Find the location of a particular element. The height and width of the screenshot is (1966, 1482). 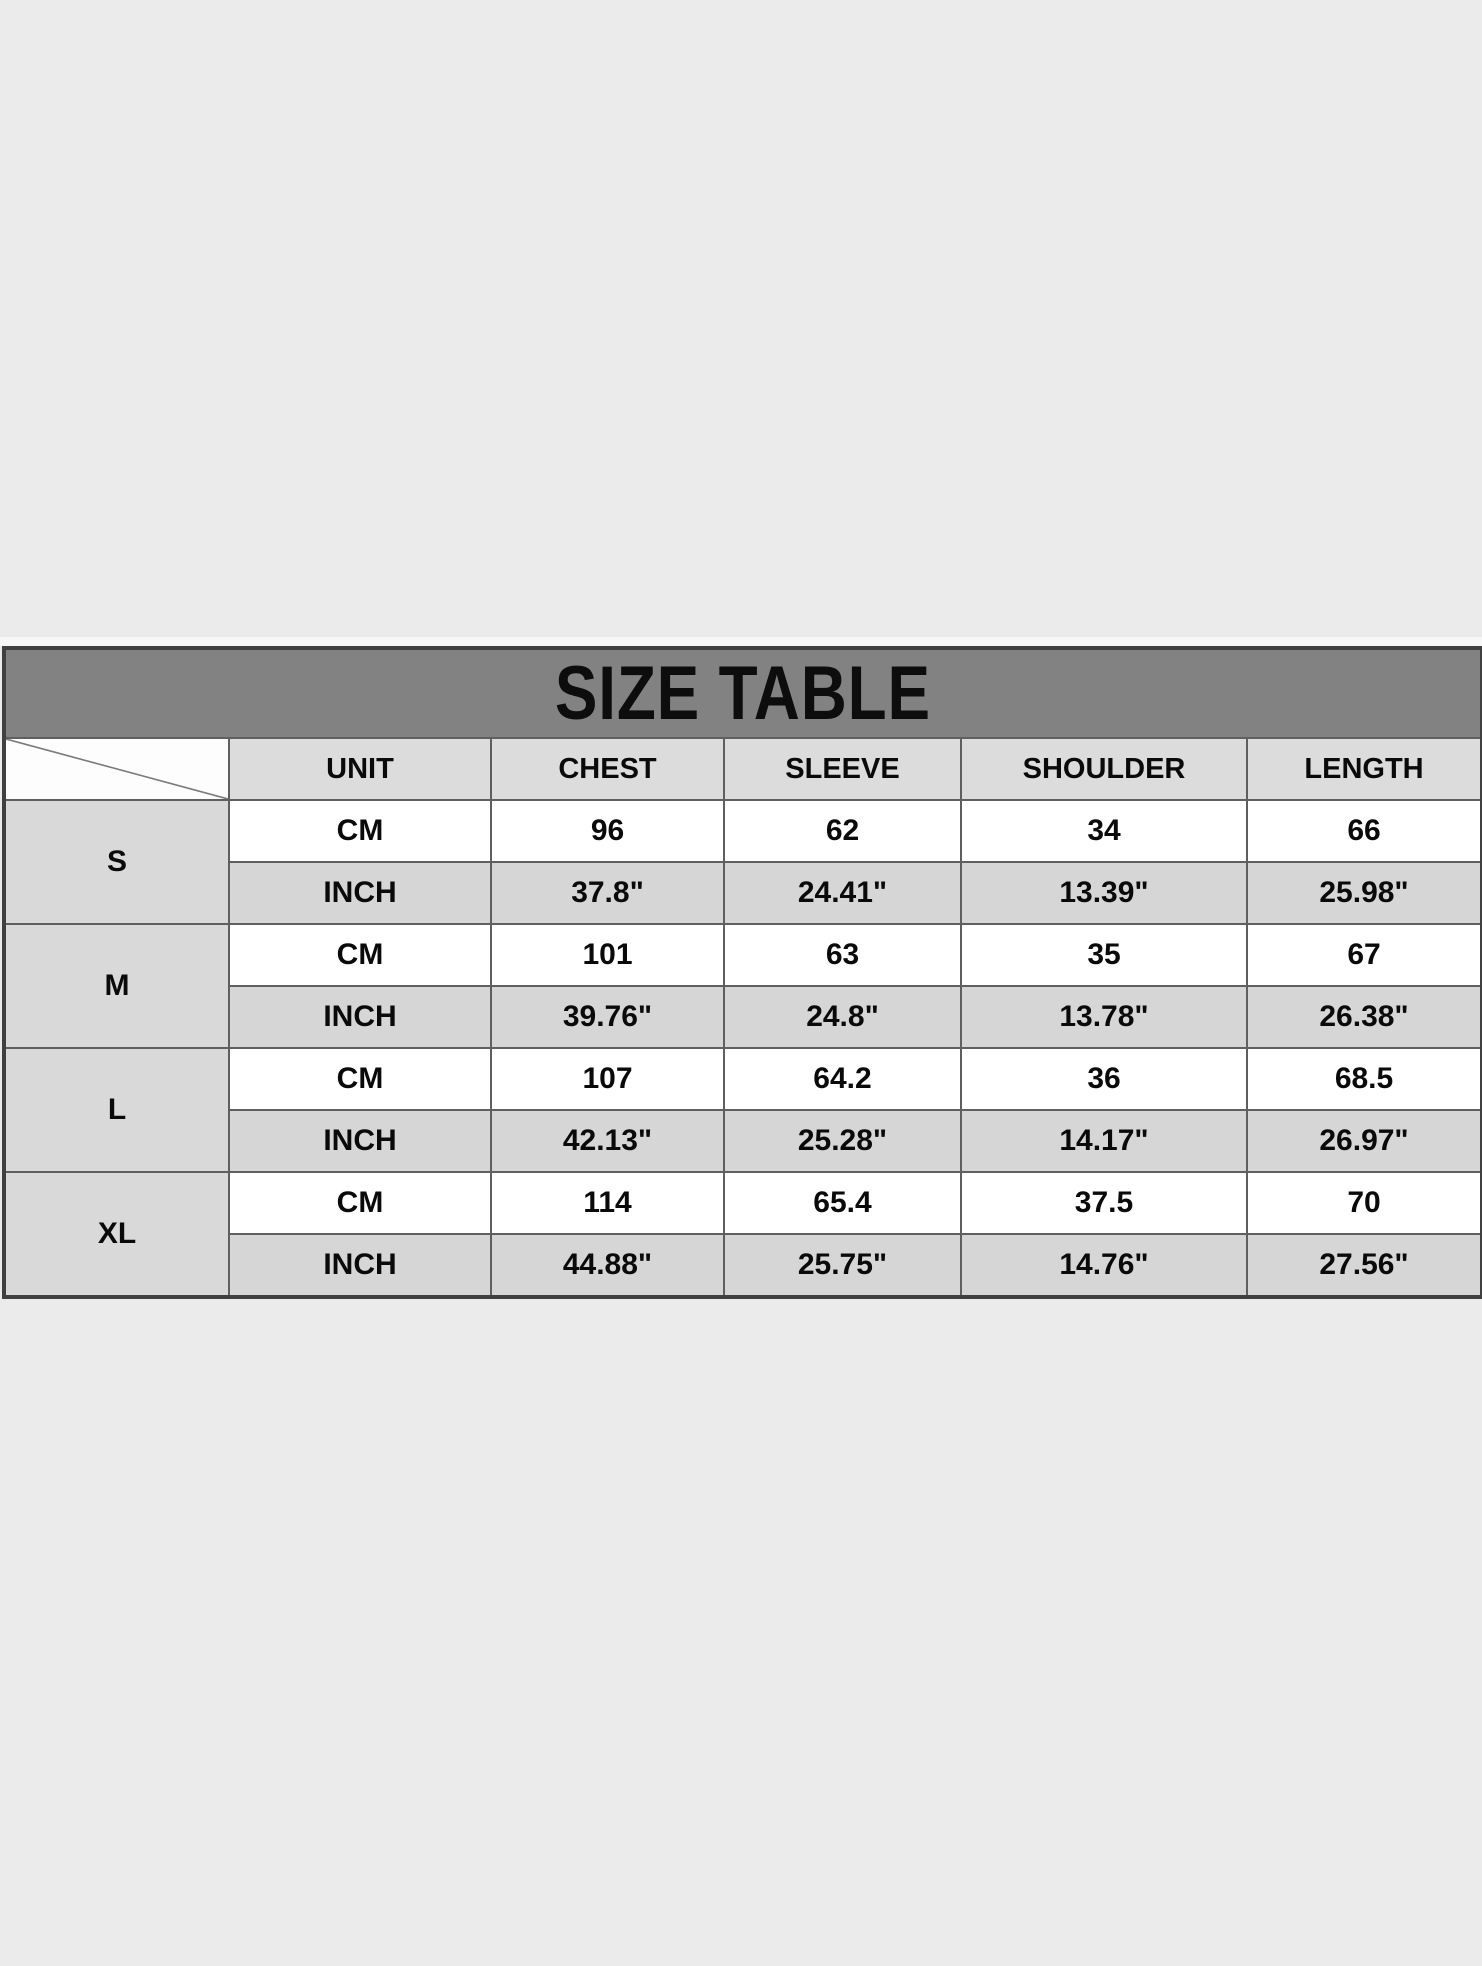

value-xl-inch-length: 27.56" is located at coordinates (1363, 1265).